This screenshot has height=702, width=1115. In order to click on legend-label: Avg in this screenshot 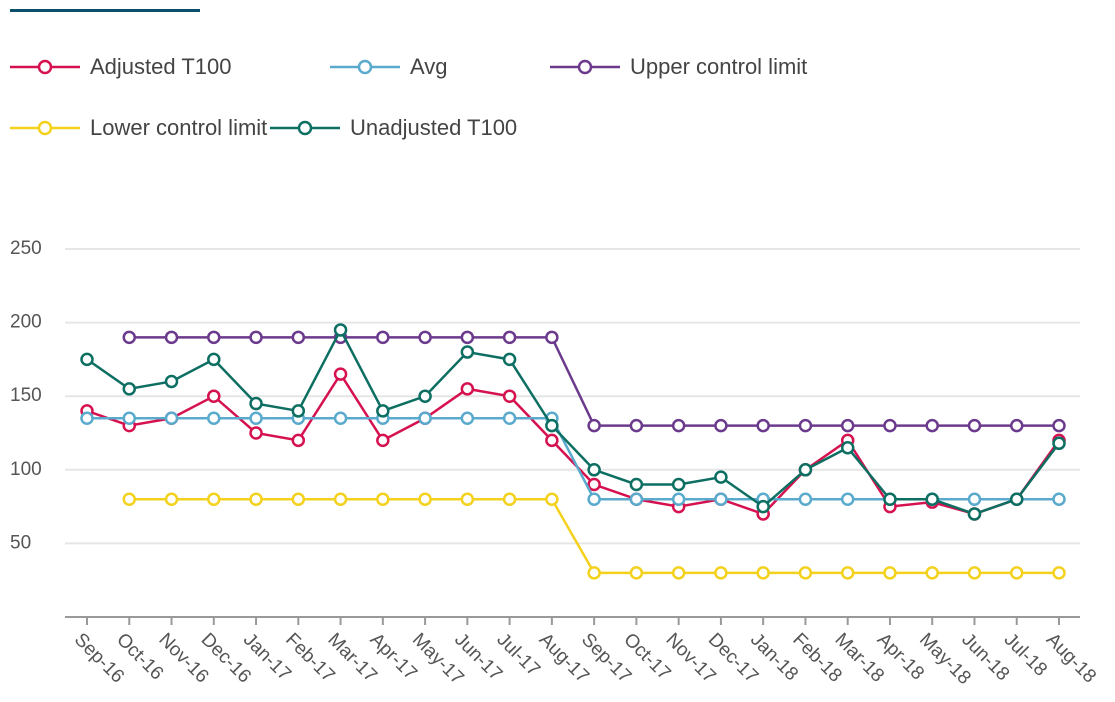, I will do `click(429, 66)`.